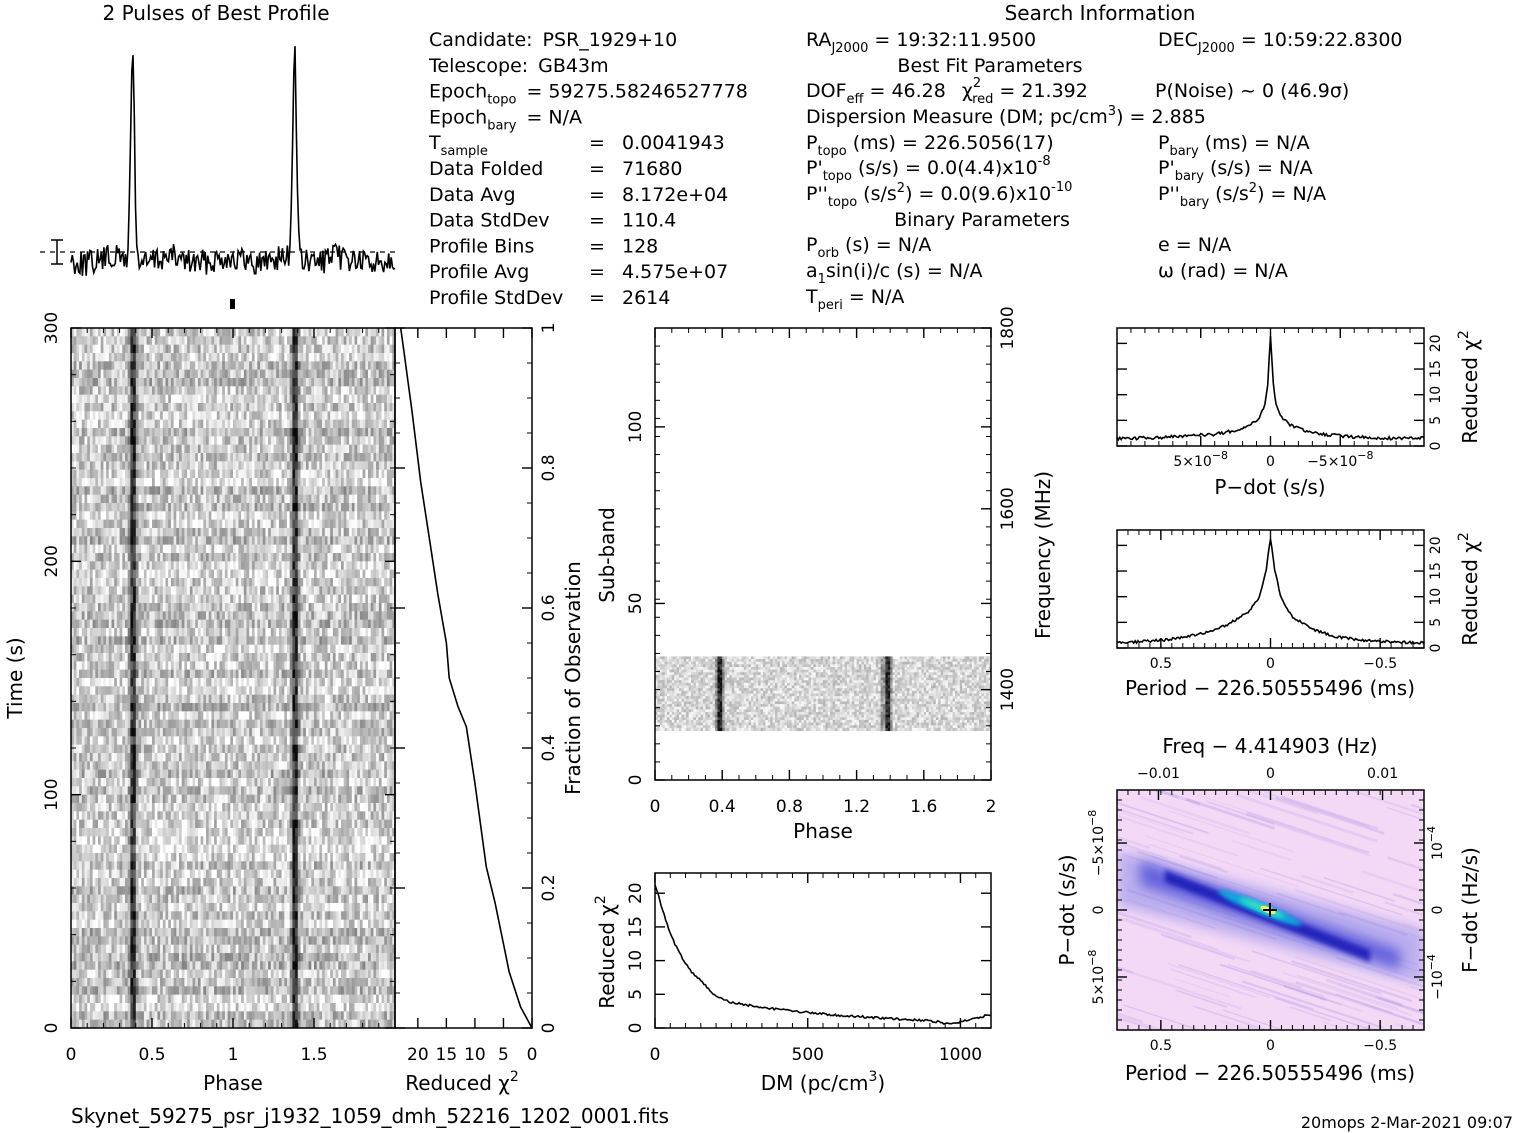  I want to click on search-info-title: Search Information, so click(1100, 13).